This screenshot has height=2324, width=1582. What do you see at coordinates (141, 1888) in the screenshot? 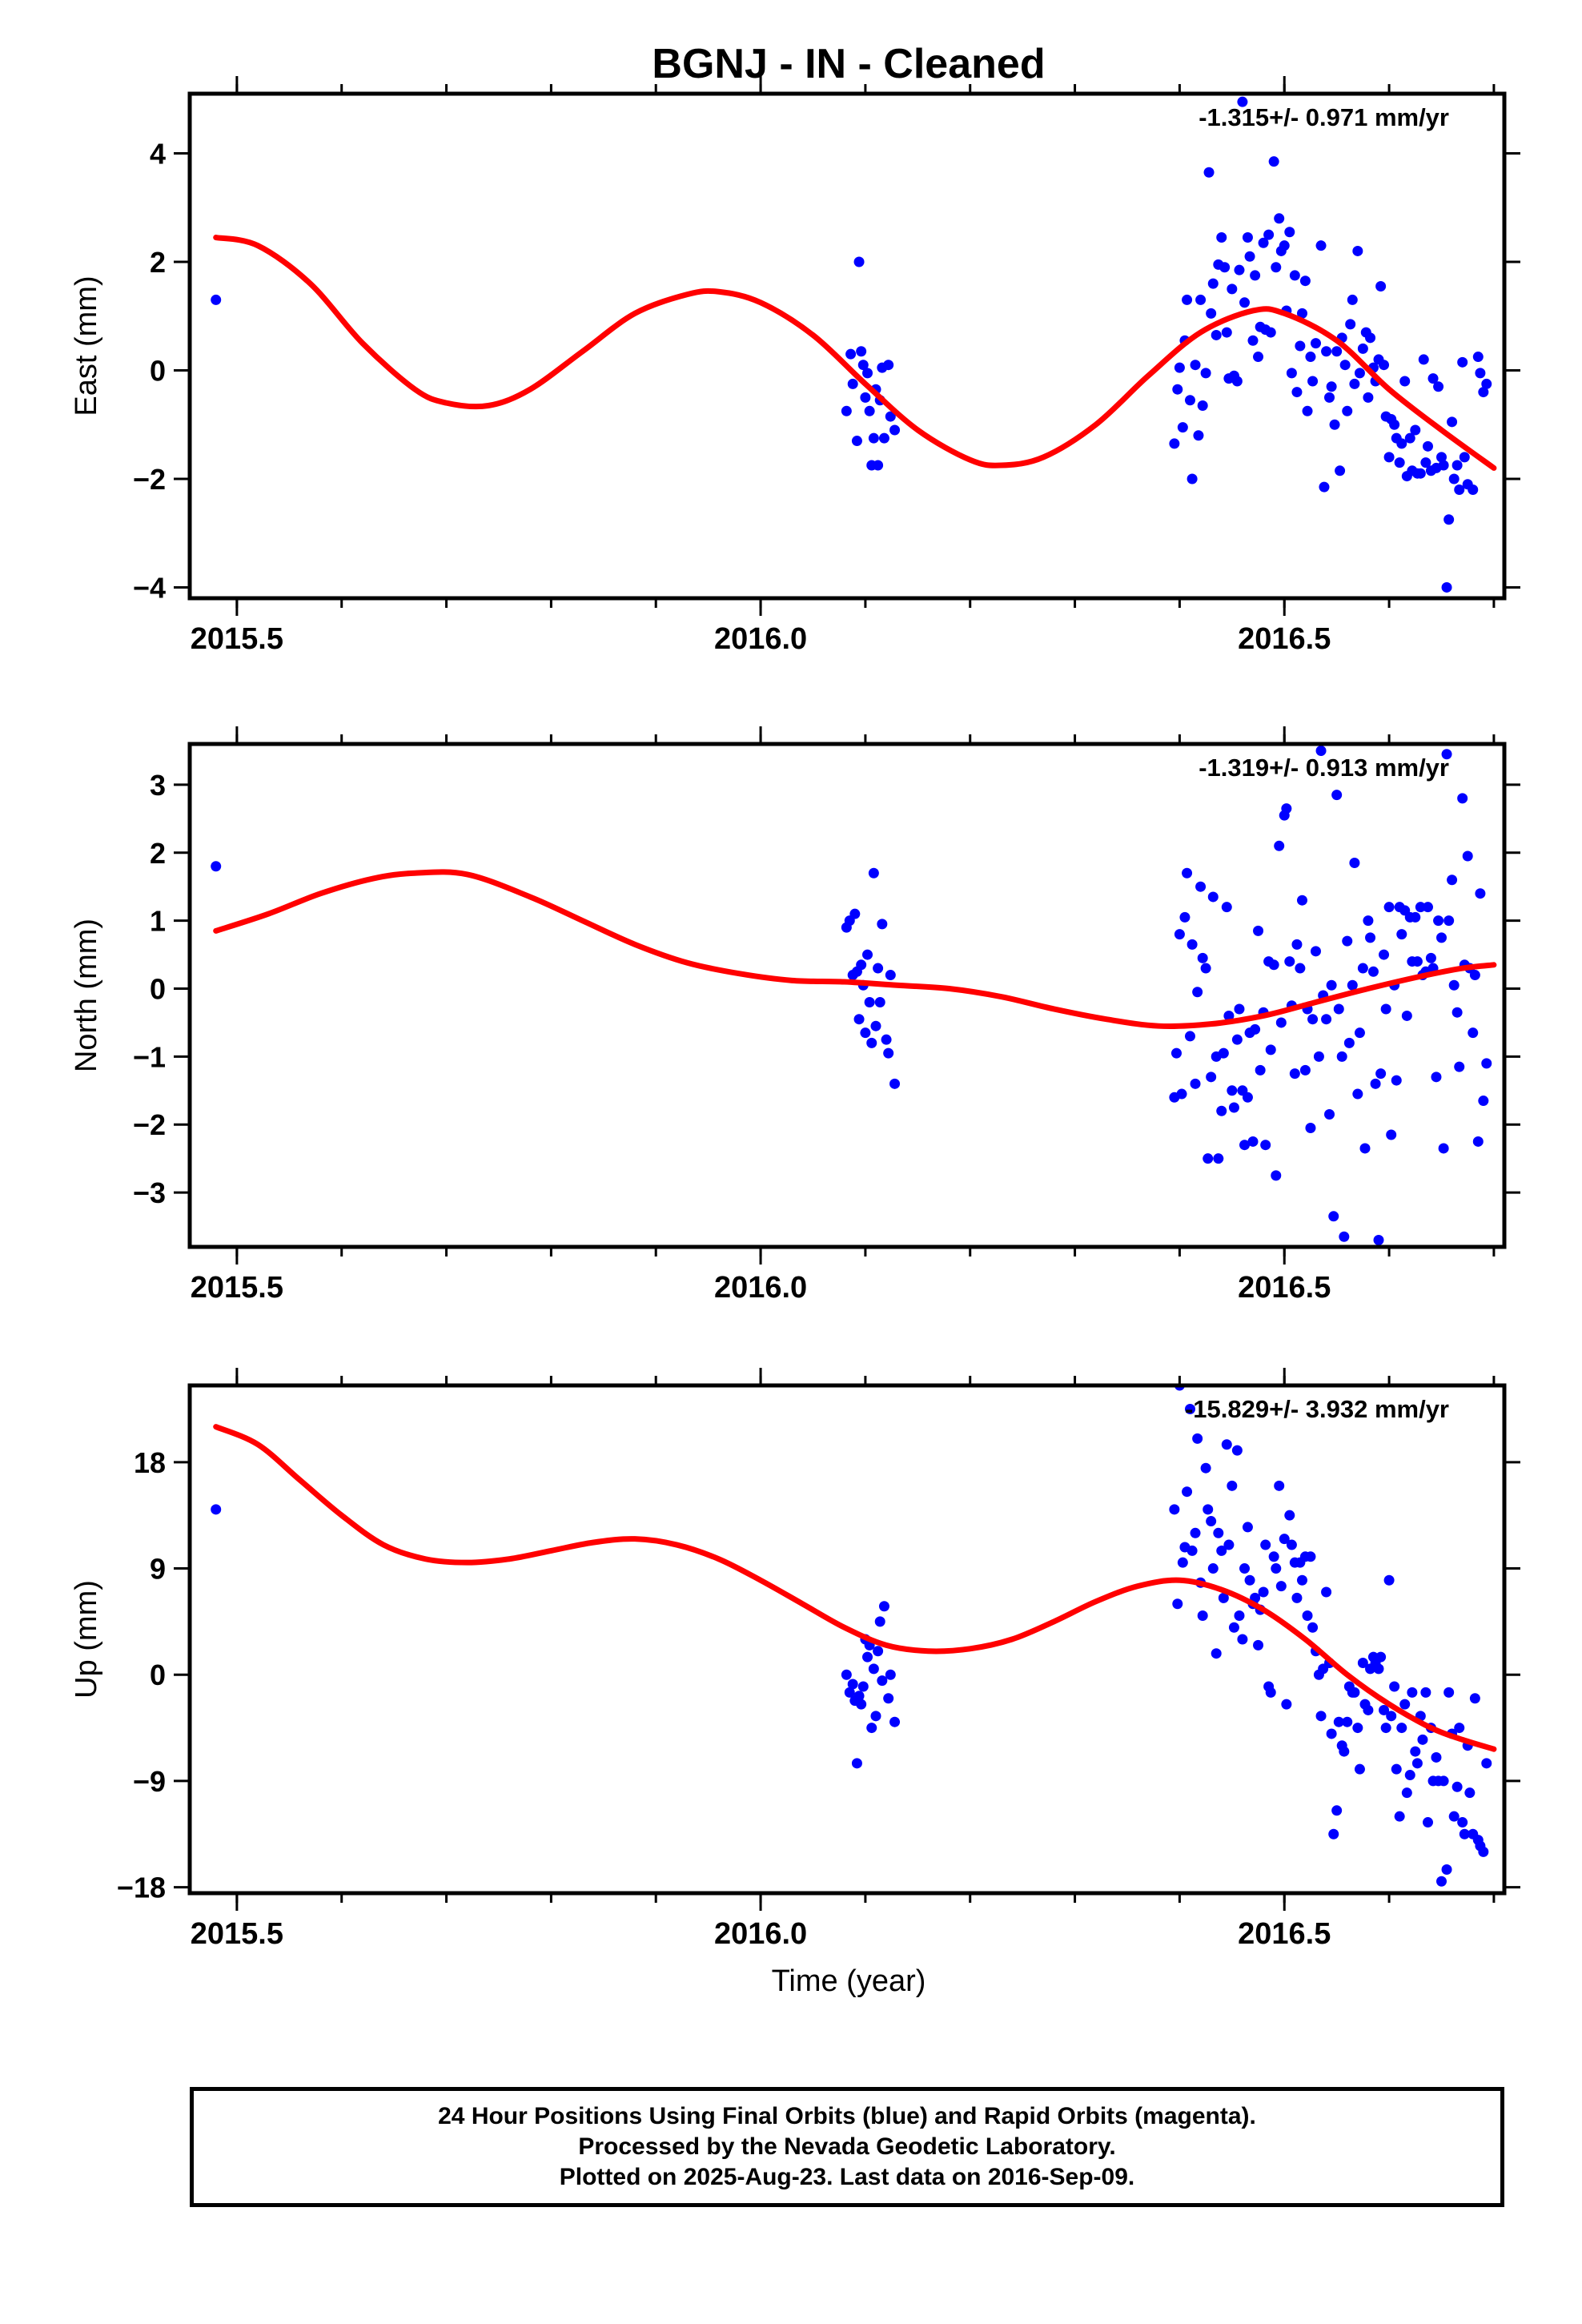
I see `y-tick-label: −18` at bounding box center [141, 1888].